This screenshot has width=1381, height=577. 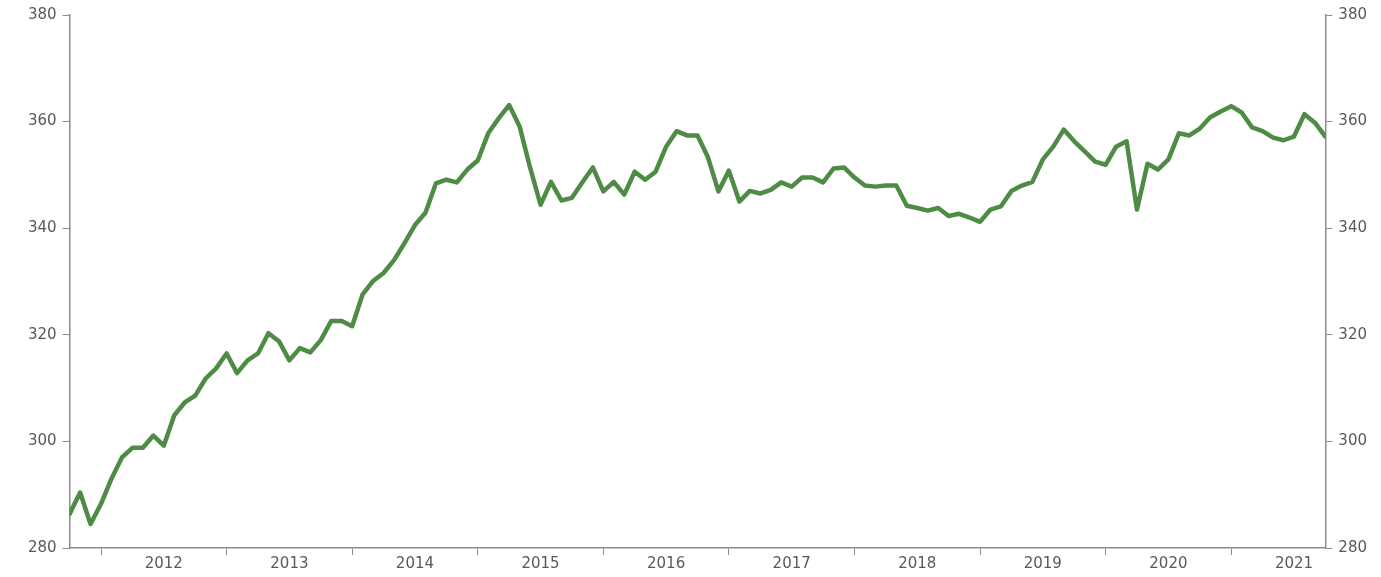 I want to click on y-tick-label: 320, so click(x=42, y=333).